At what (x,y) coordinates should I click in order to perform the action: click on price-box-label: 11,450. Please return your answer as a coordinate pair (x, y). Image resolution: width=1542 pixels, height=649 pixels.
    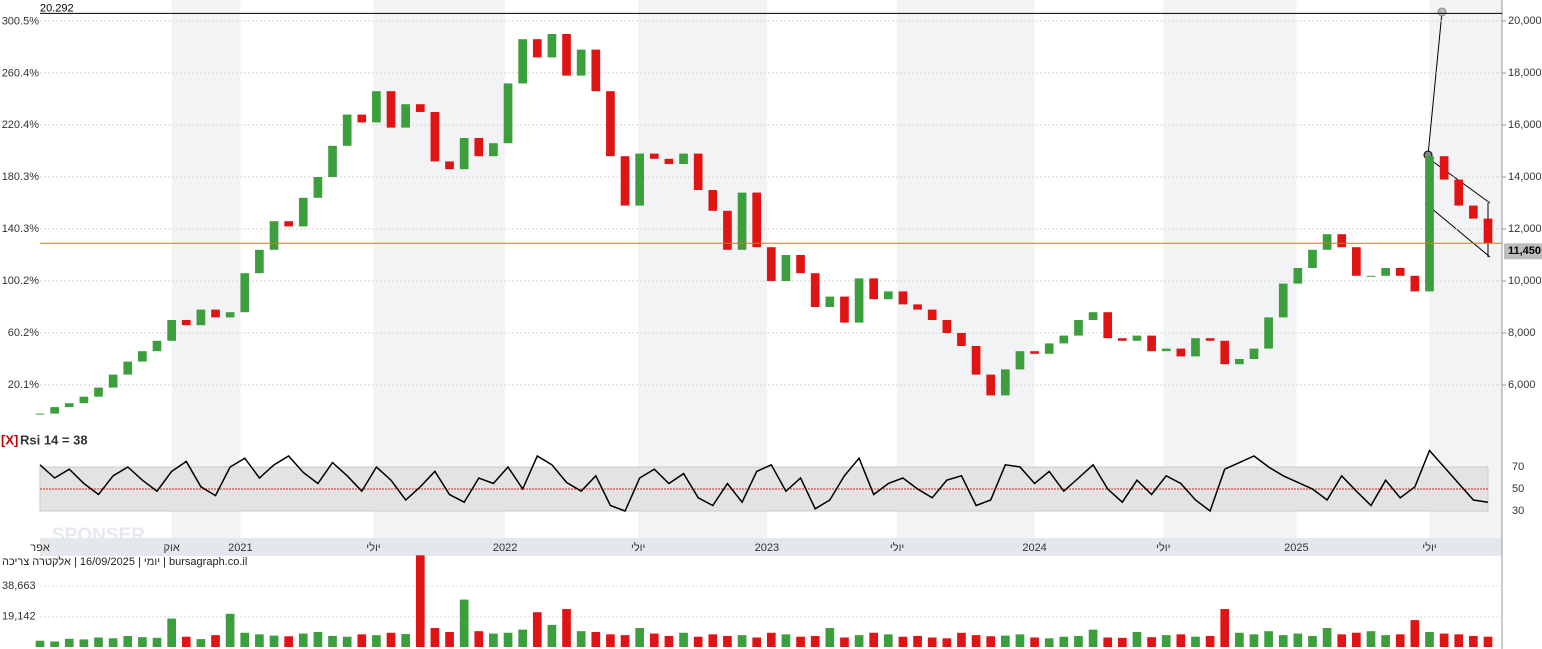
    Looking at the image, I should click on (1524, 251).